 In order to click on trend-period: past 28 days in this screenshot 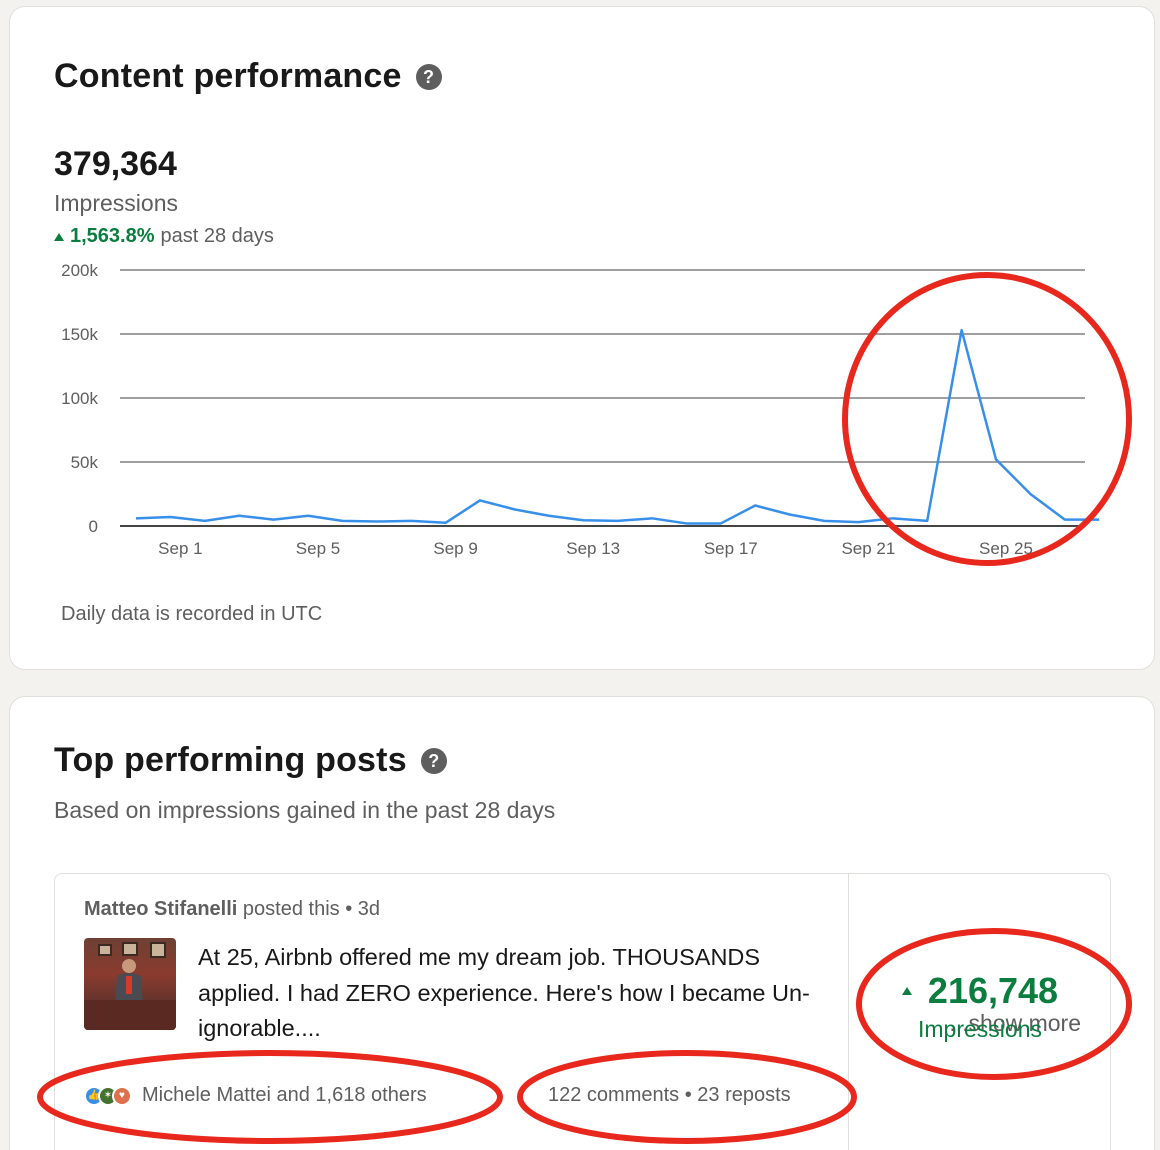, I will do `click(217, 236)`.